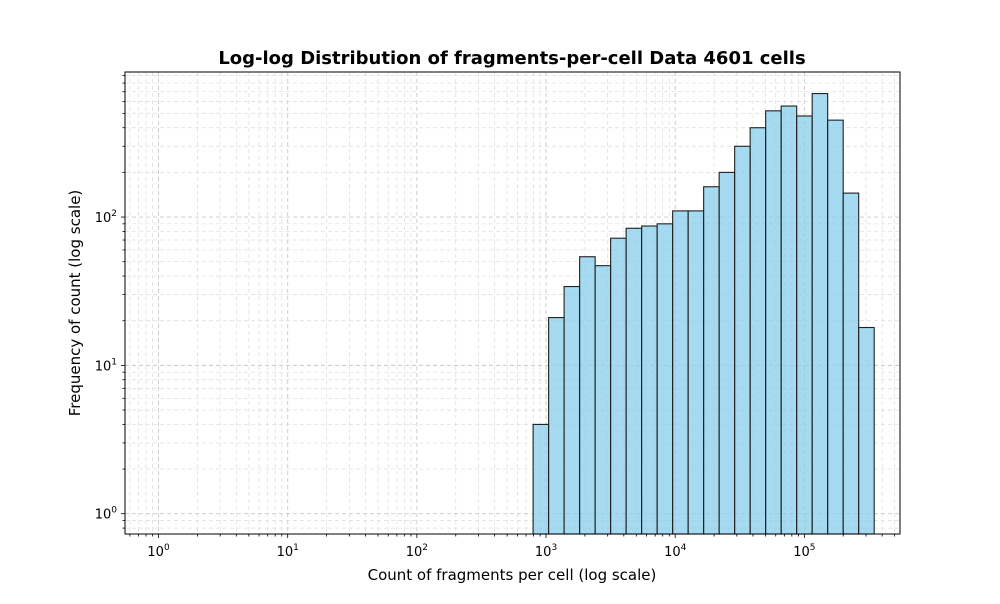  I want to click on y-tick-label: 10², so click(106, 217).